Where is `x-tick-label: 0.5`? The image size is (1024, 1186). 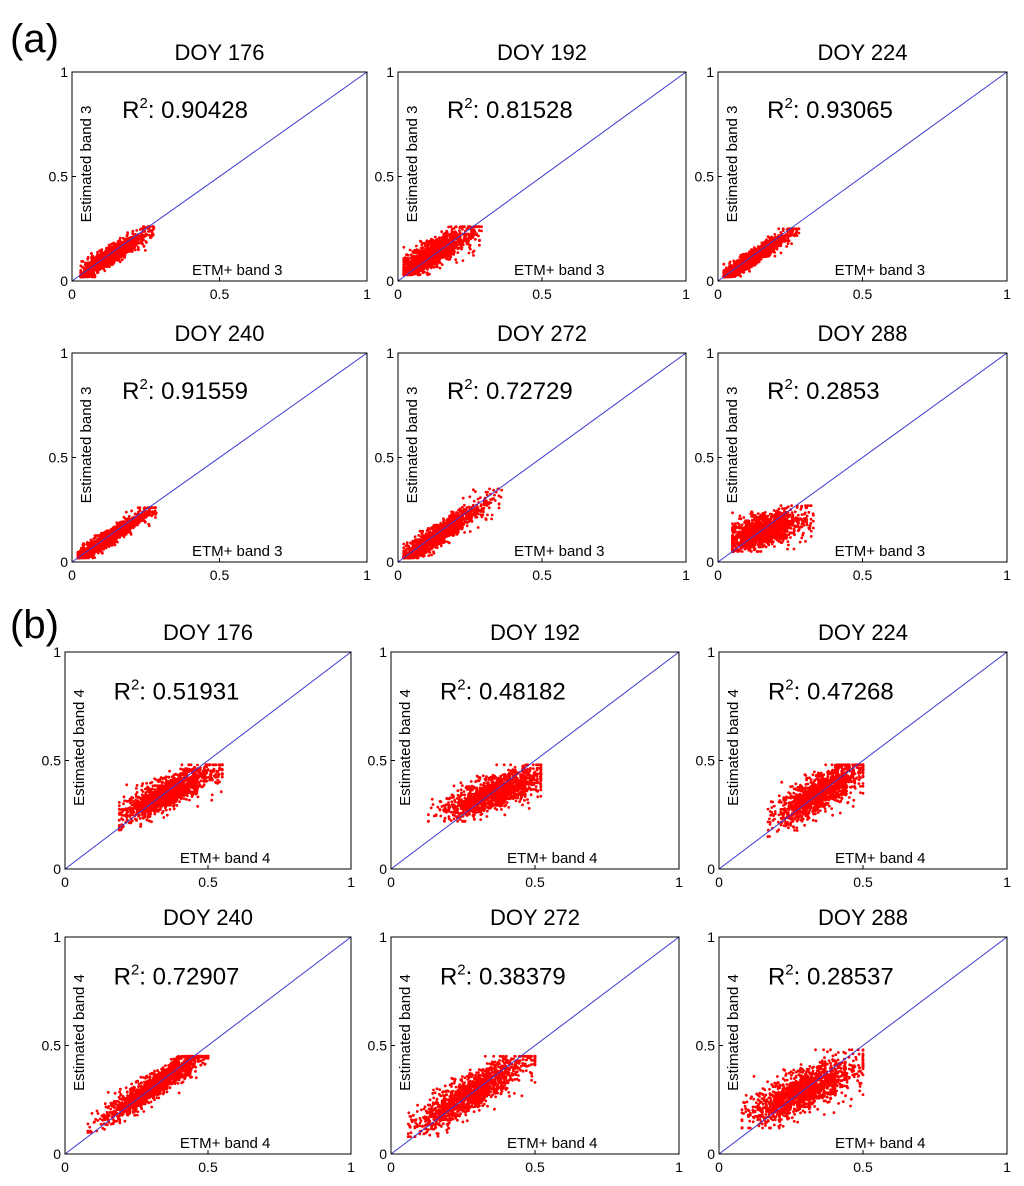
x-tick-label: 0.5 is located at coordinates (863, 294).